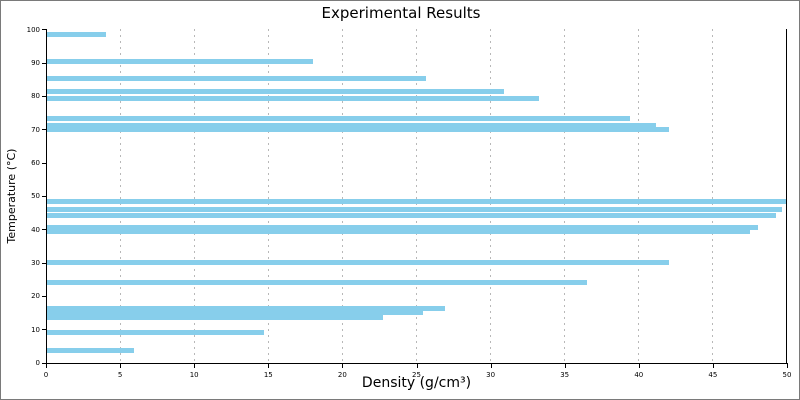 The width and height of the screenshot is (800, 400). What do you see at coordinates (342, 374) in the screenshot?
I see `x-tick-label: 20` at bounding box center [342, 374].